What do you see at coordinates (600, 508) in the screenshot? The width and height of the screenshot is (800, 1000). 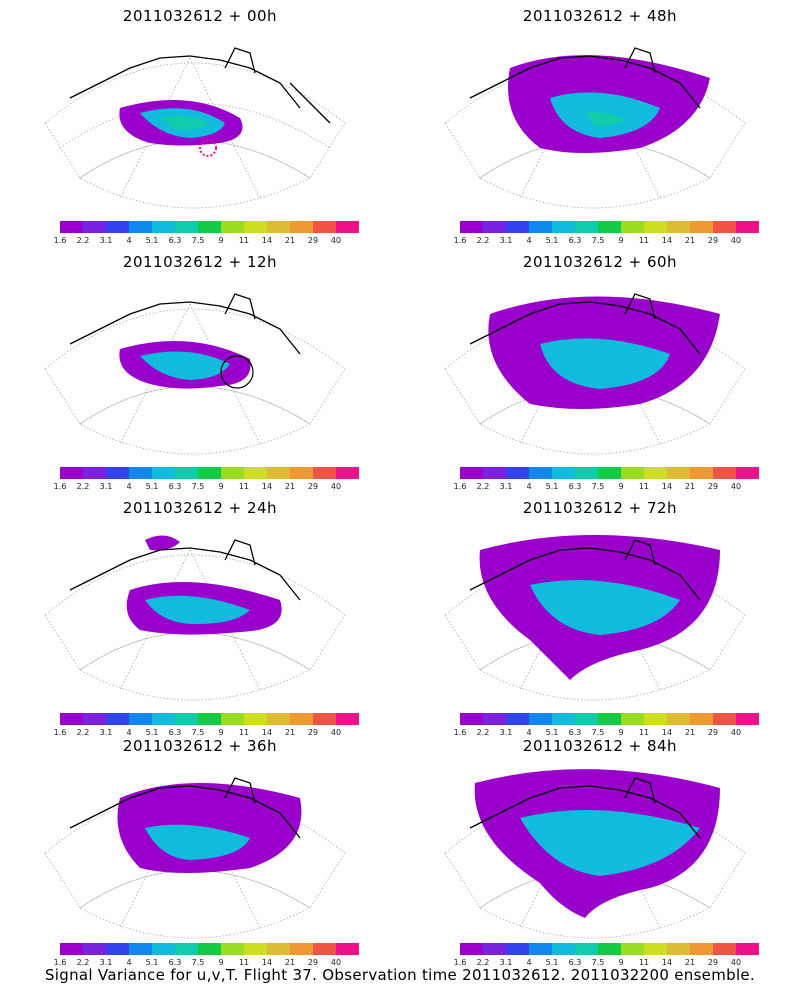 I see `panel-title: 2011032612 + 72h` at bounding box center [600, 508].